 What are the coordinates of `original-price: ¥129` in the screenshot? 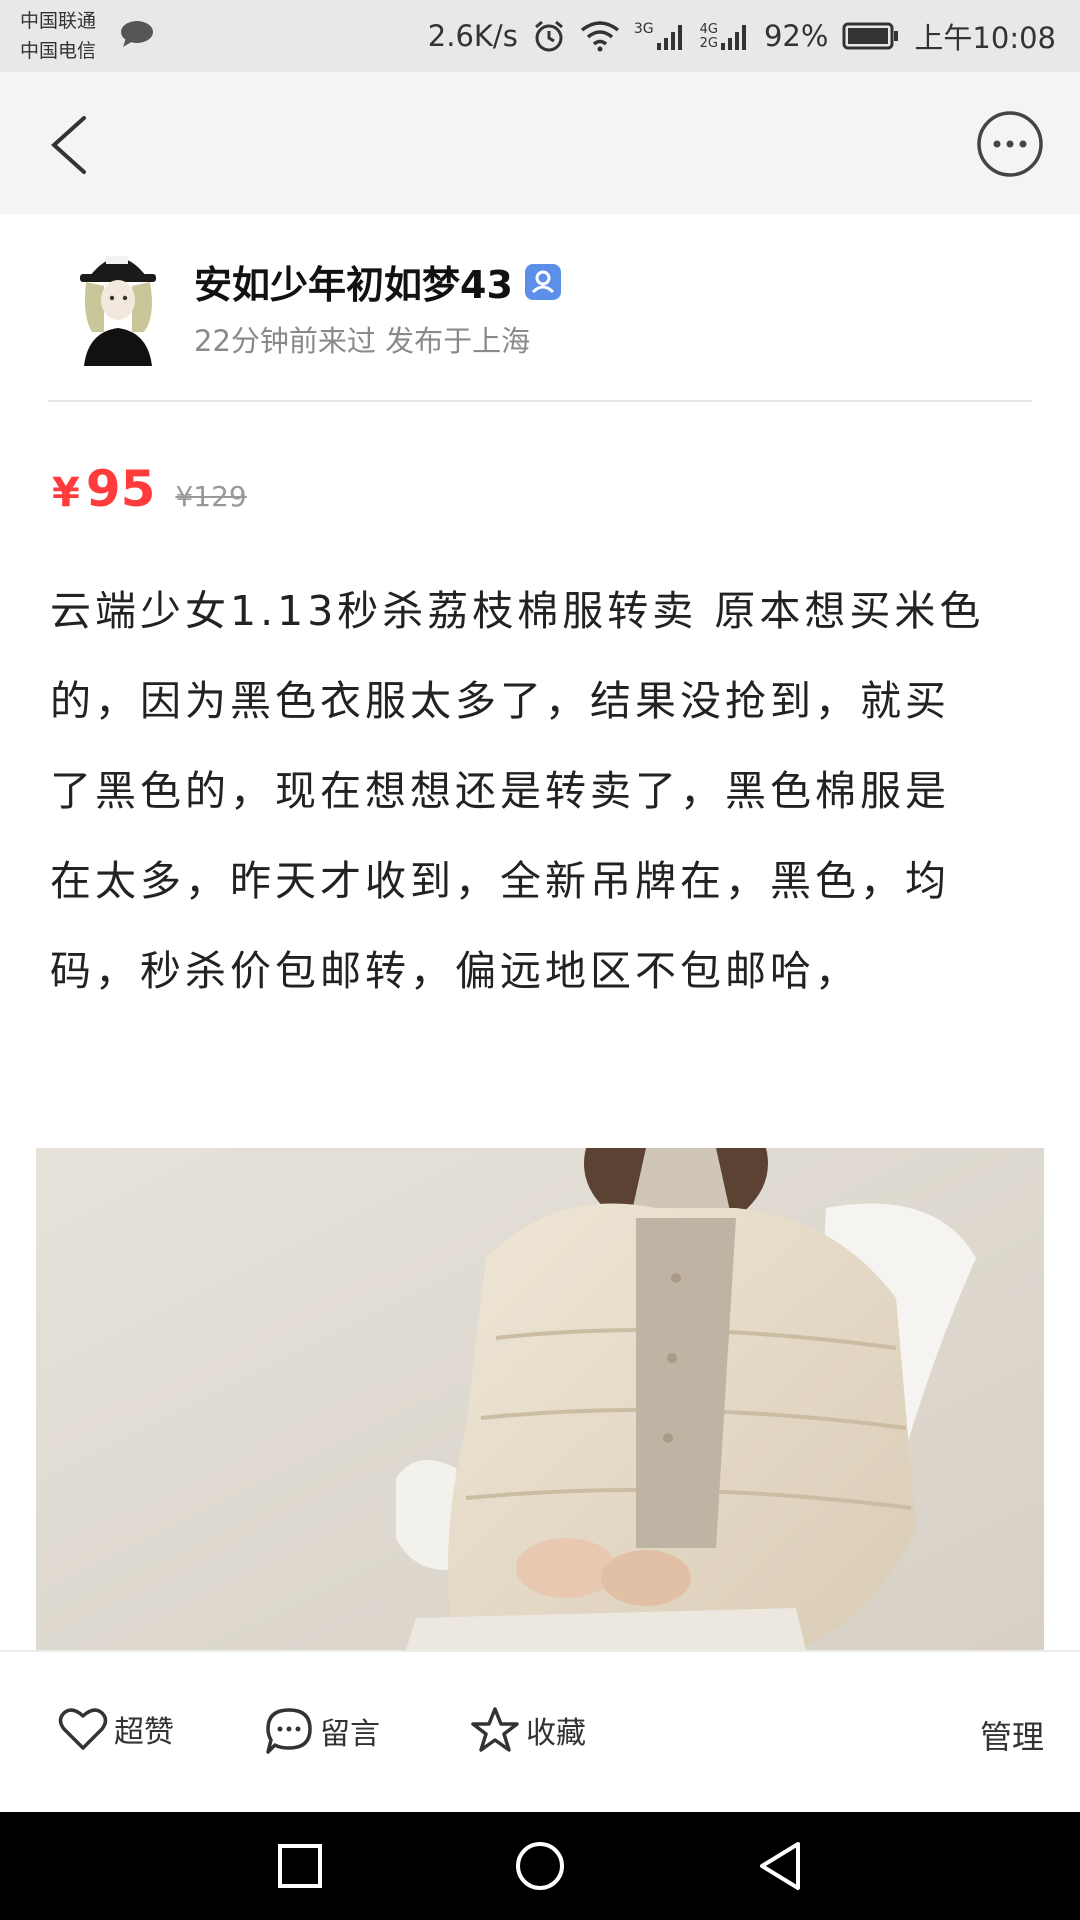 It's located at (211, 496).